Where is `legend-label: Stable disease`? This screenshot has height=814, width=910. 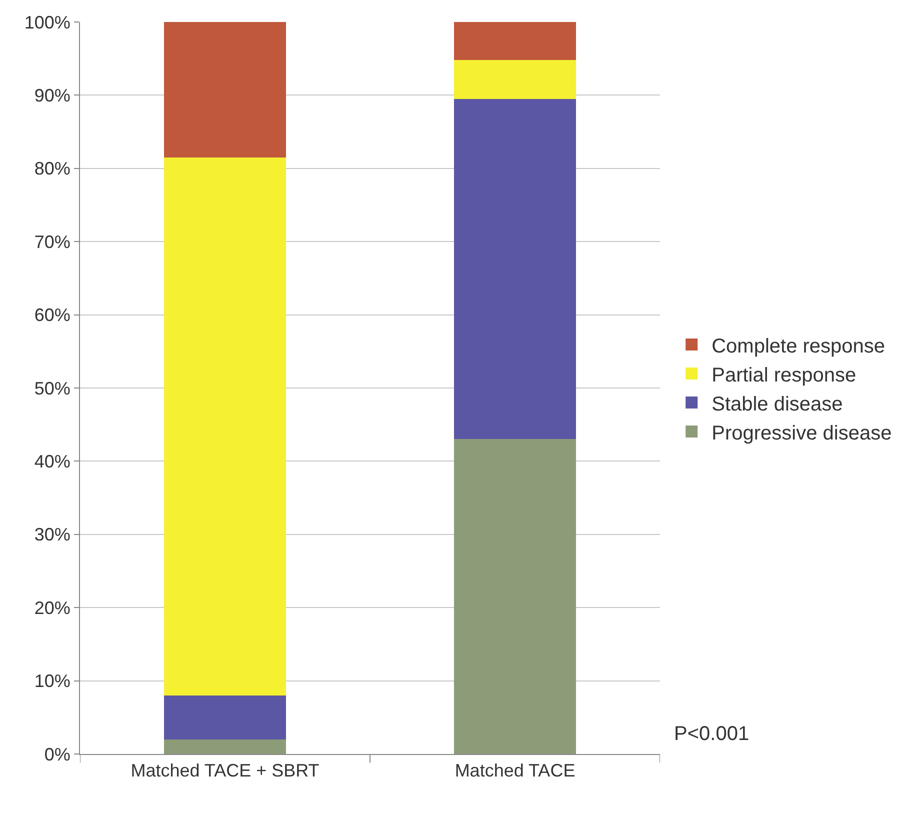 legend-label: Stable disease is located at coordinates (777, 404).